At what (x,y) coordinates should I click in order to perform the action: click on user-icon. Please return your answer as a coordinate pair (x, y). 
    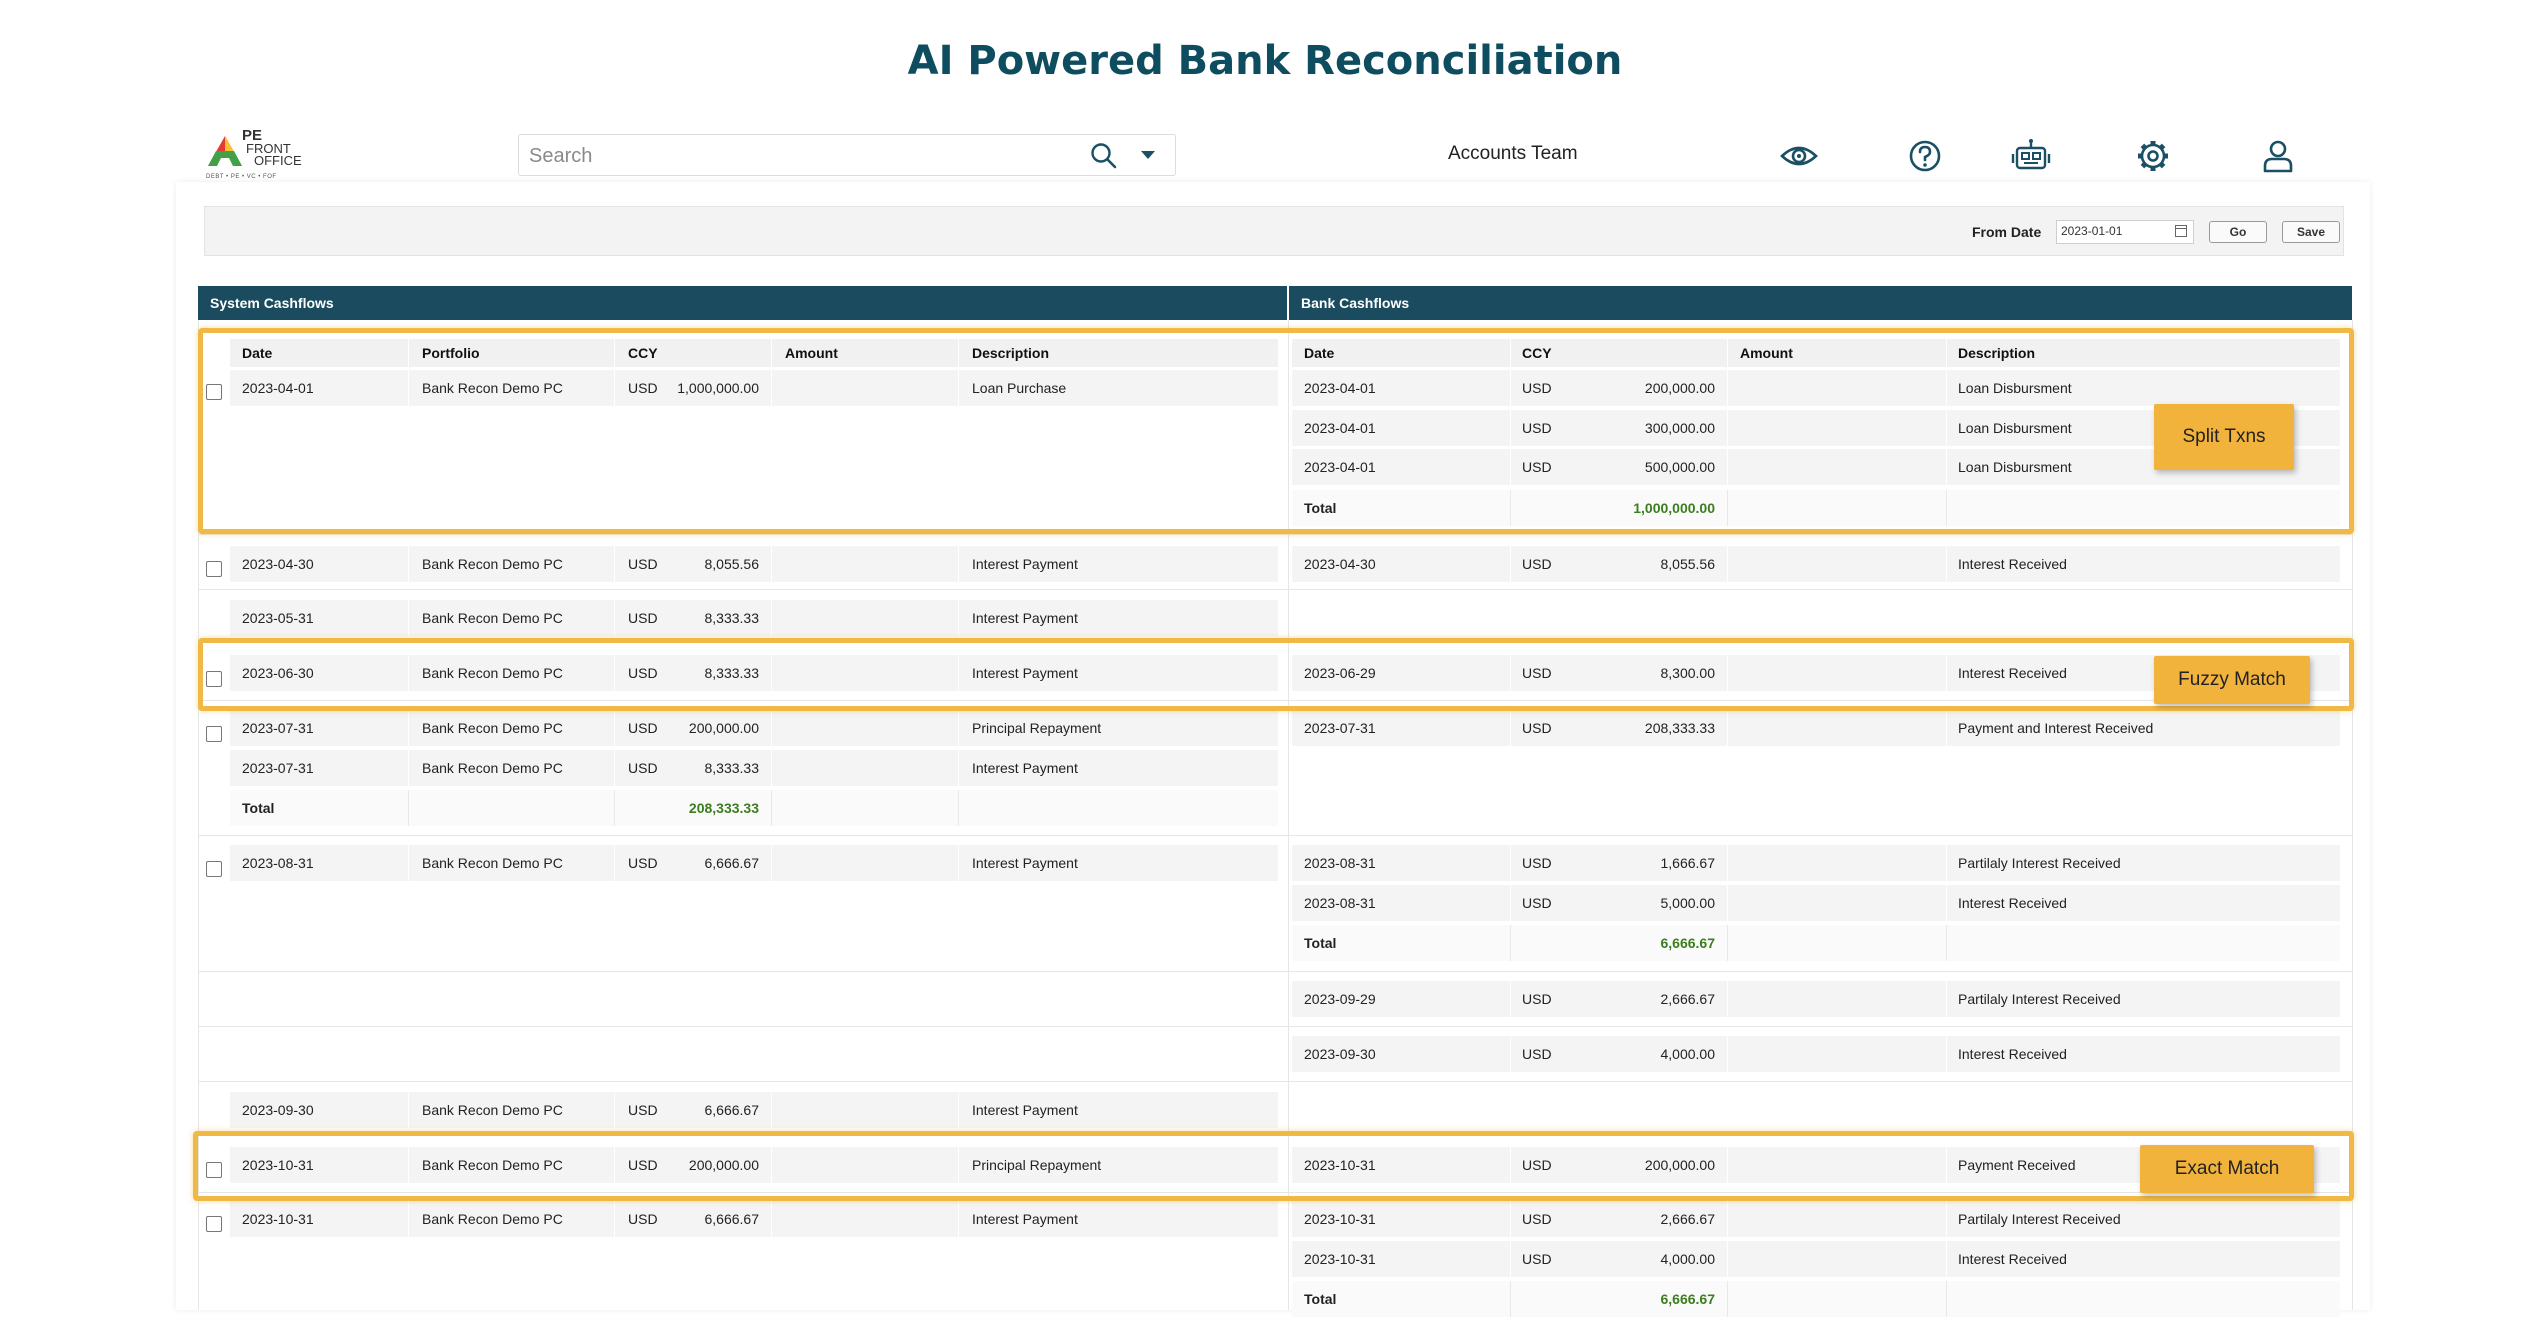
    Looking at the image, I should click on (2278, 156).